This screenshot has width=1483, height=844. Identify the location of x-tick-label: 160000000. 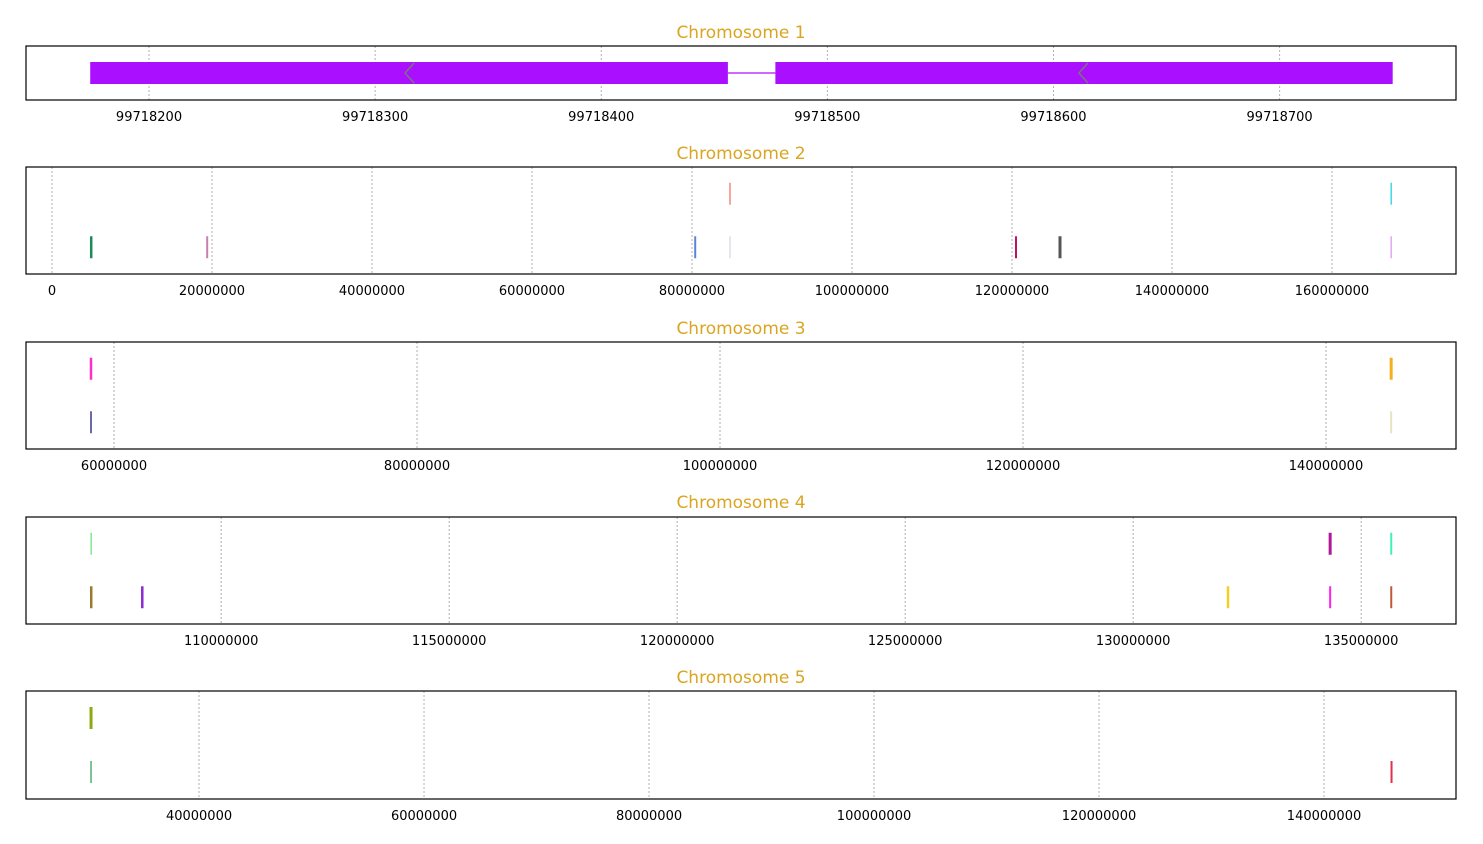
(1332, 291).